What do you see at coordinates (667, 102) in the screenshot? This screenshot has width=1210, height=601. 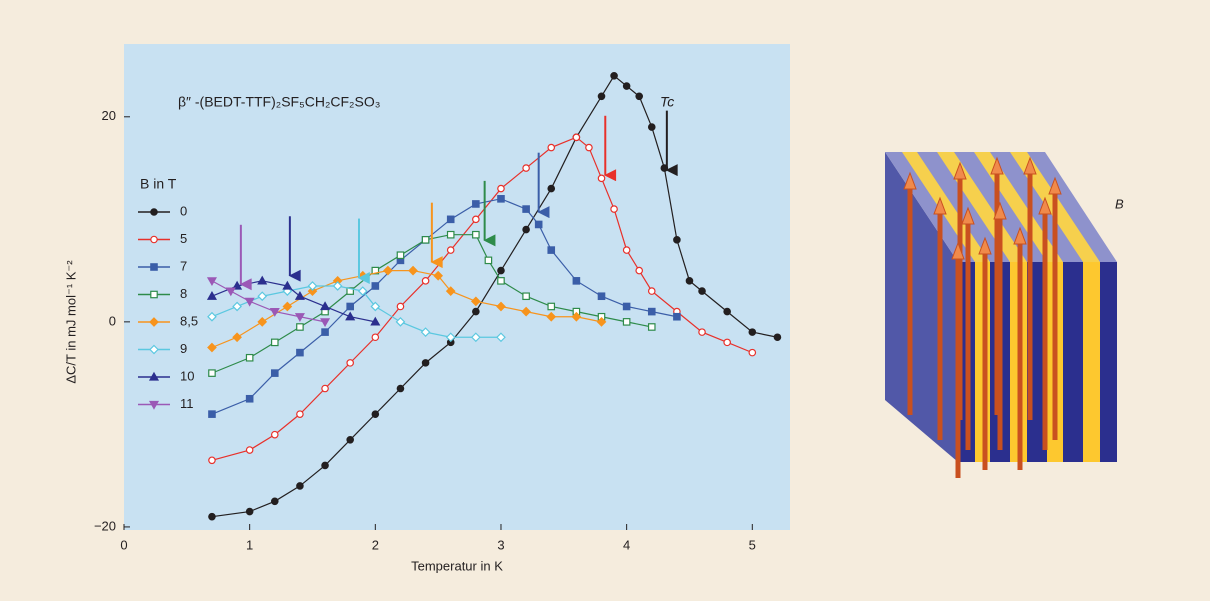 I see `tc-label: Tc` at bounding box center [667, 102].